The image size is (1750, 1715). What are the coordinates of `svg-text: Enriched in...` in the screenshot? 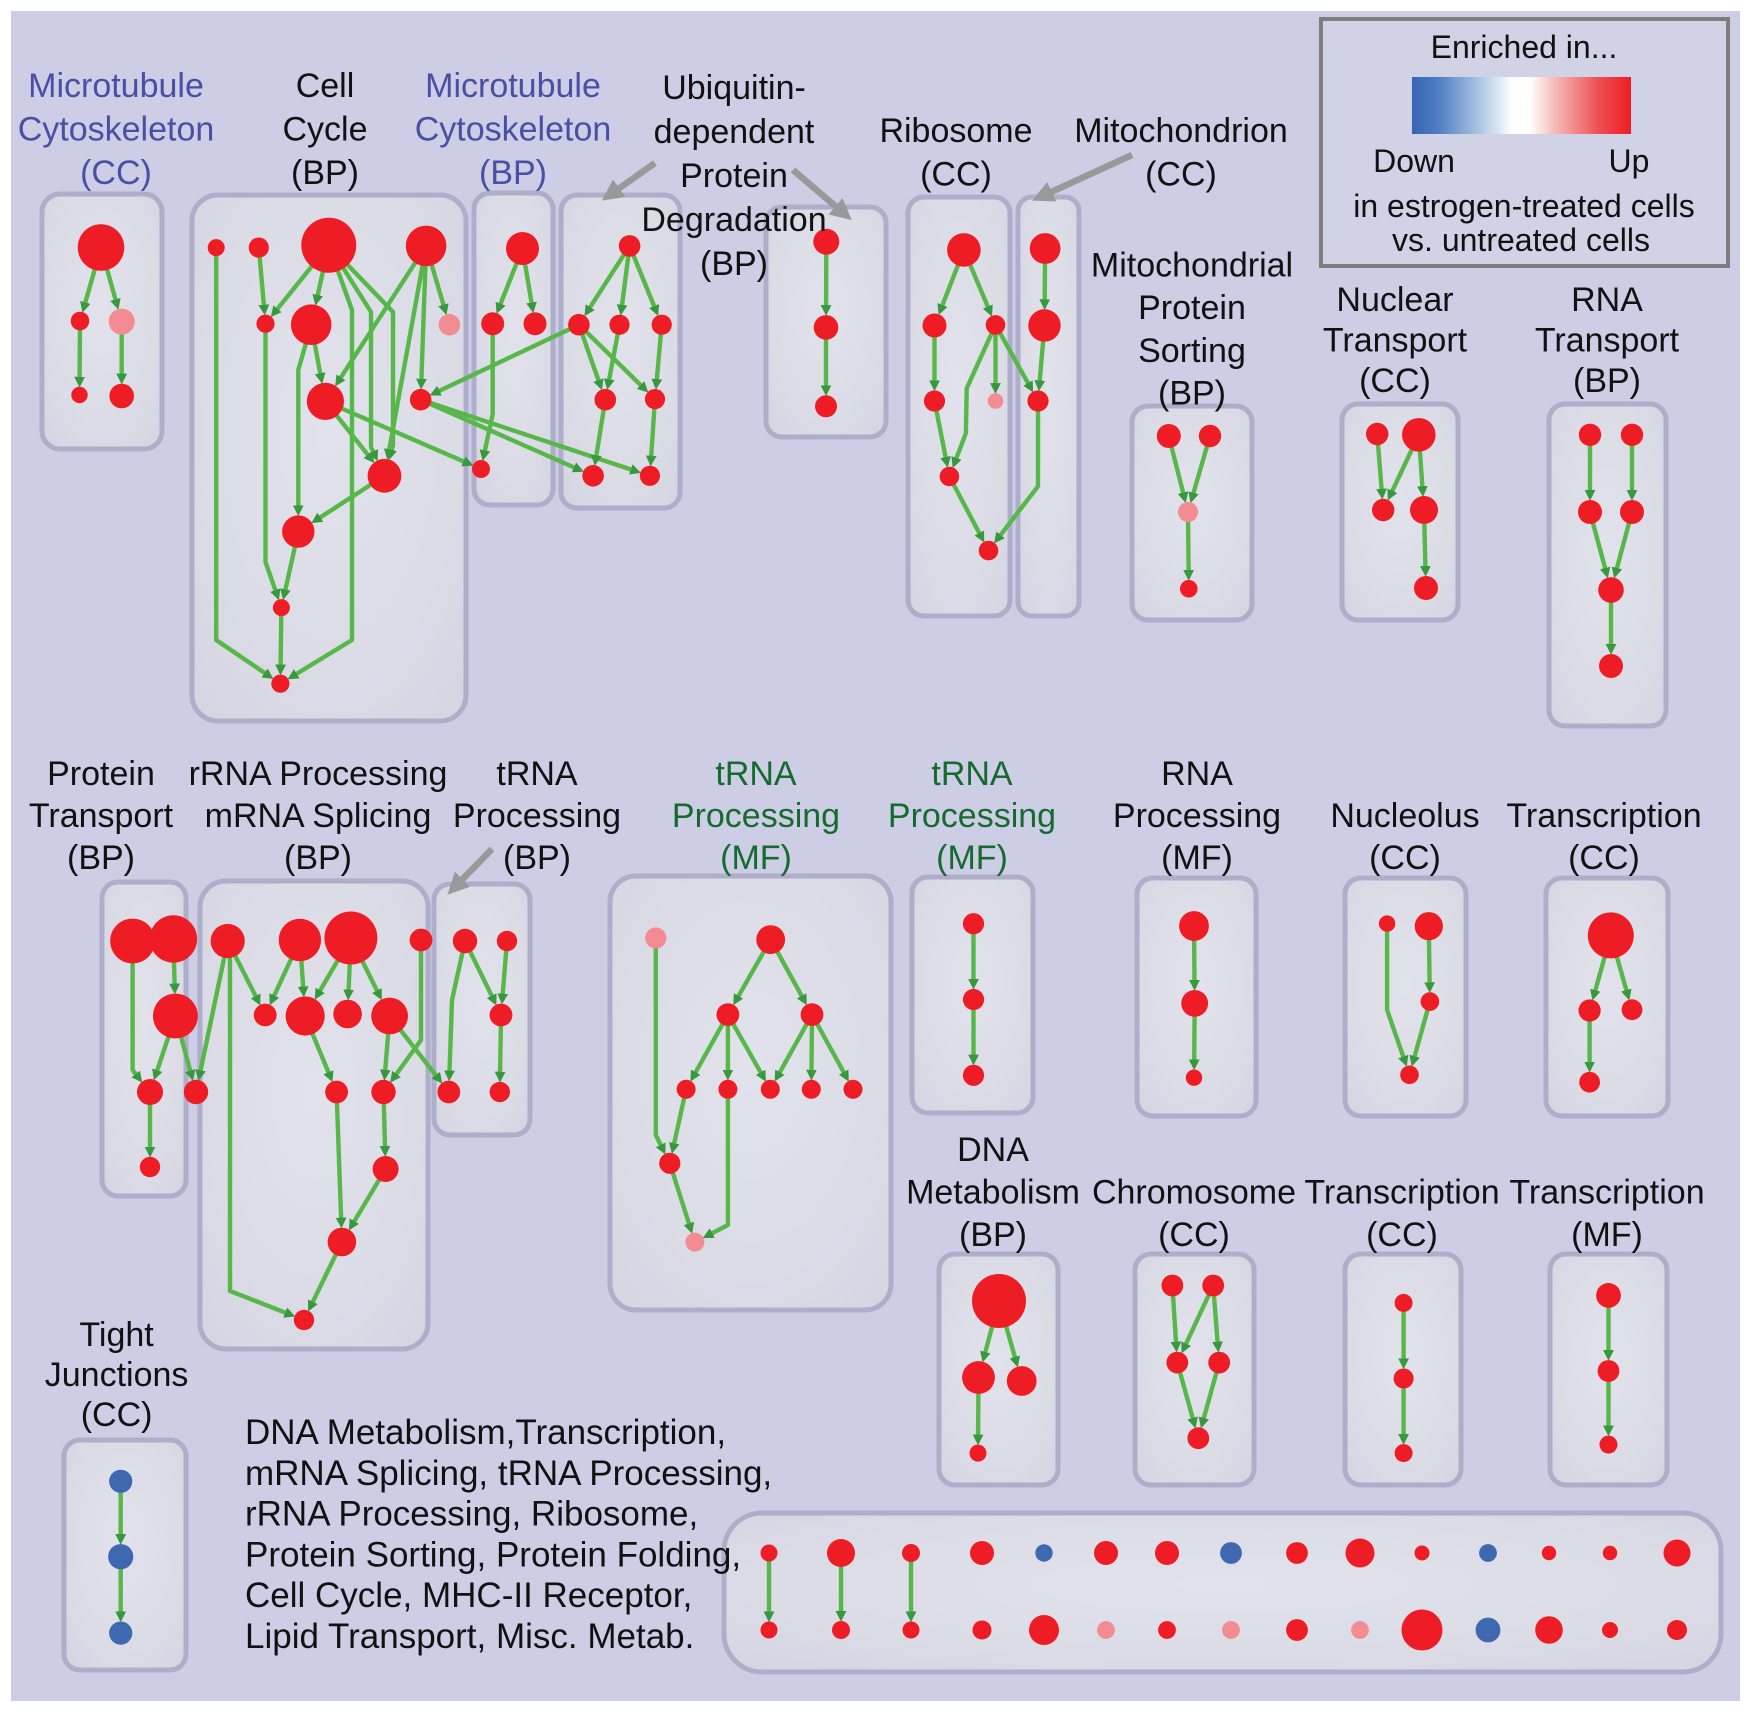 It's located at (1524, 47).